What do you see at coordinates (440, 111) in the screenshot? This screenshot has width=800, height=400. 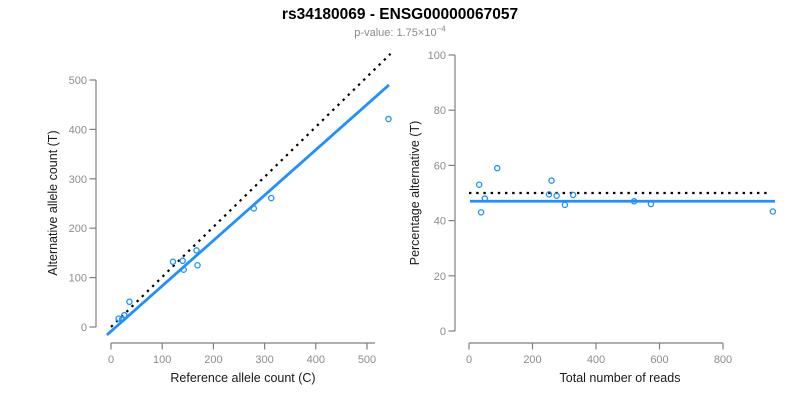 I see `y-tick-label: 80` at bounding box center [440, 111].